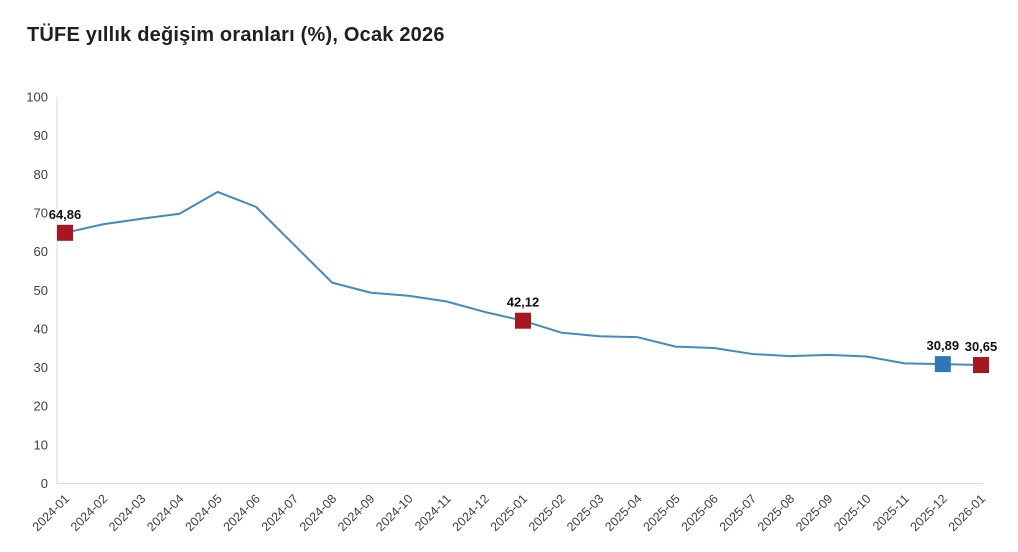 Image resolution: width=1018 pixels, height=552 pixels. What do you see at coordinates (89, 513) in the screenshot?
I see `x-axis-tick-label: 2024-02` at bounding box center [89, 513].